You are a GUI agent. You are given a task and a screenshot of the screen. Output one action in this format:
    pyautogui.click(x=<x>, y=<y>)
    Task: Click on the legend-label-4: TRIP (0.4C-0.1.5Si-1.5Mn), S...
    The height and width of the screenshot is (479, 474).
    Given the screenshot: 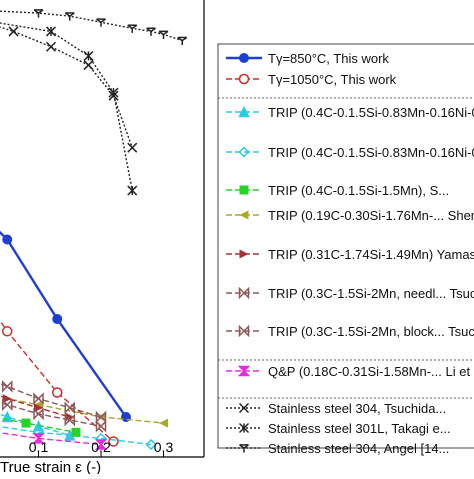 What is the action you would take?
    pyautogui.click(x=358, y=190)
    